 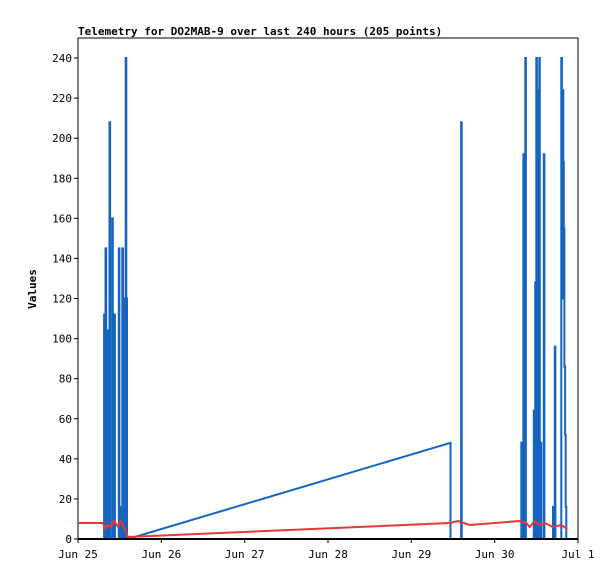 What do you see at coordinates (68, 539) in the screenshot?
I see `y-tick-label: 0` at bounding box center [68, 539].